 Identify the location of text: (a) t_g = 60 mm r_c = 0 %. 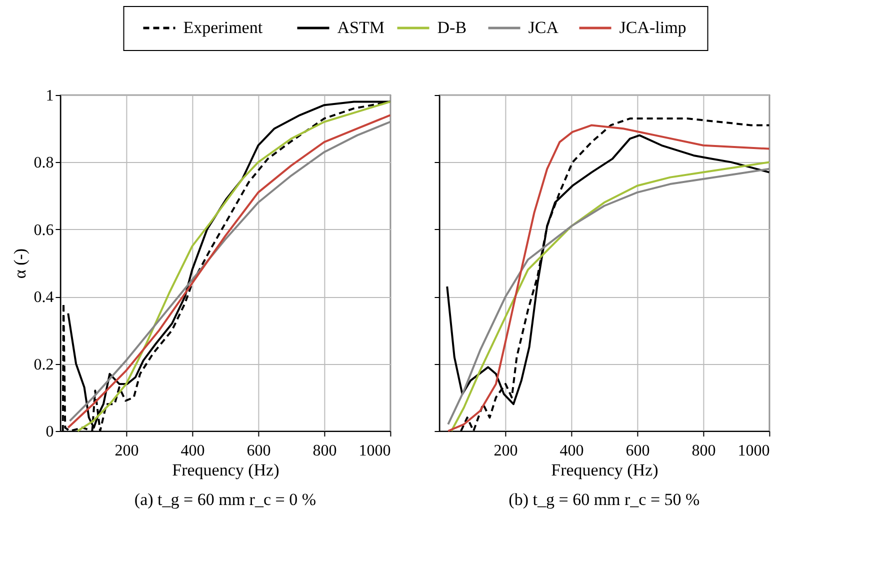
(225, 499).